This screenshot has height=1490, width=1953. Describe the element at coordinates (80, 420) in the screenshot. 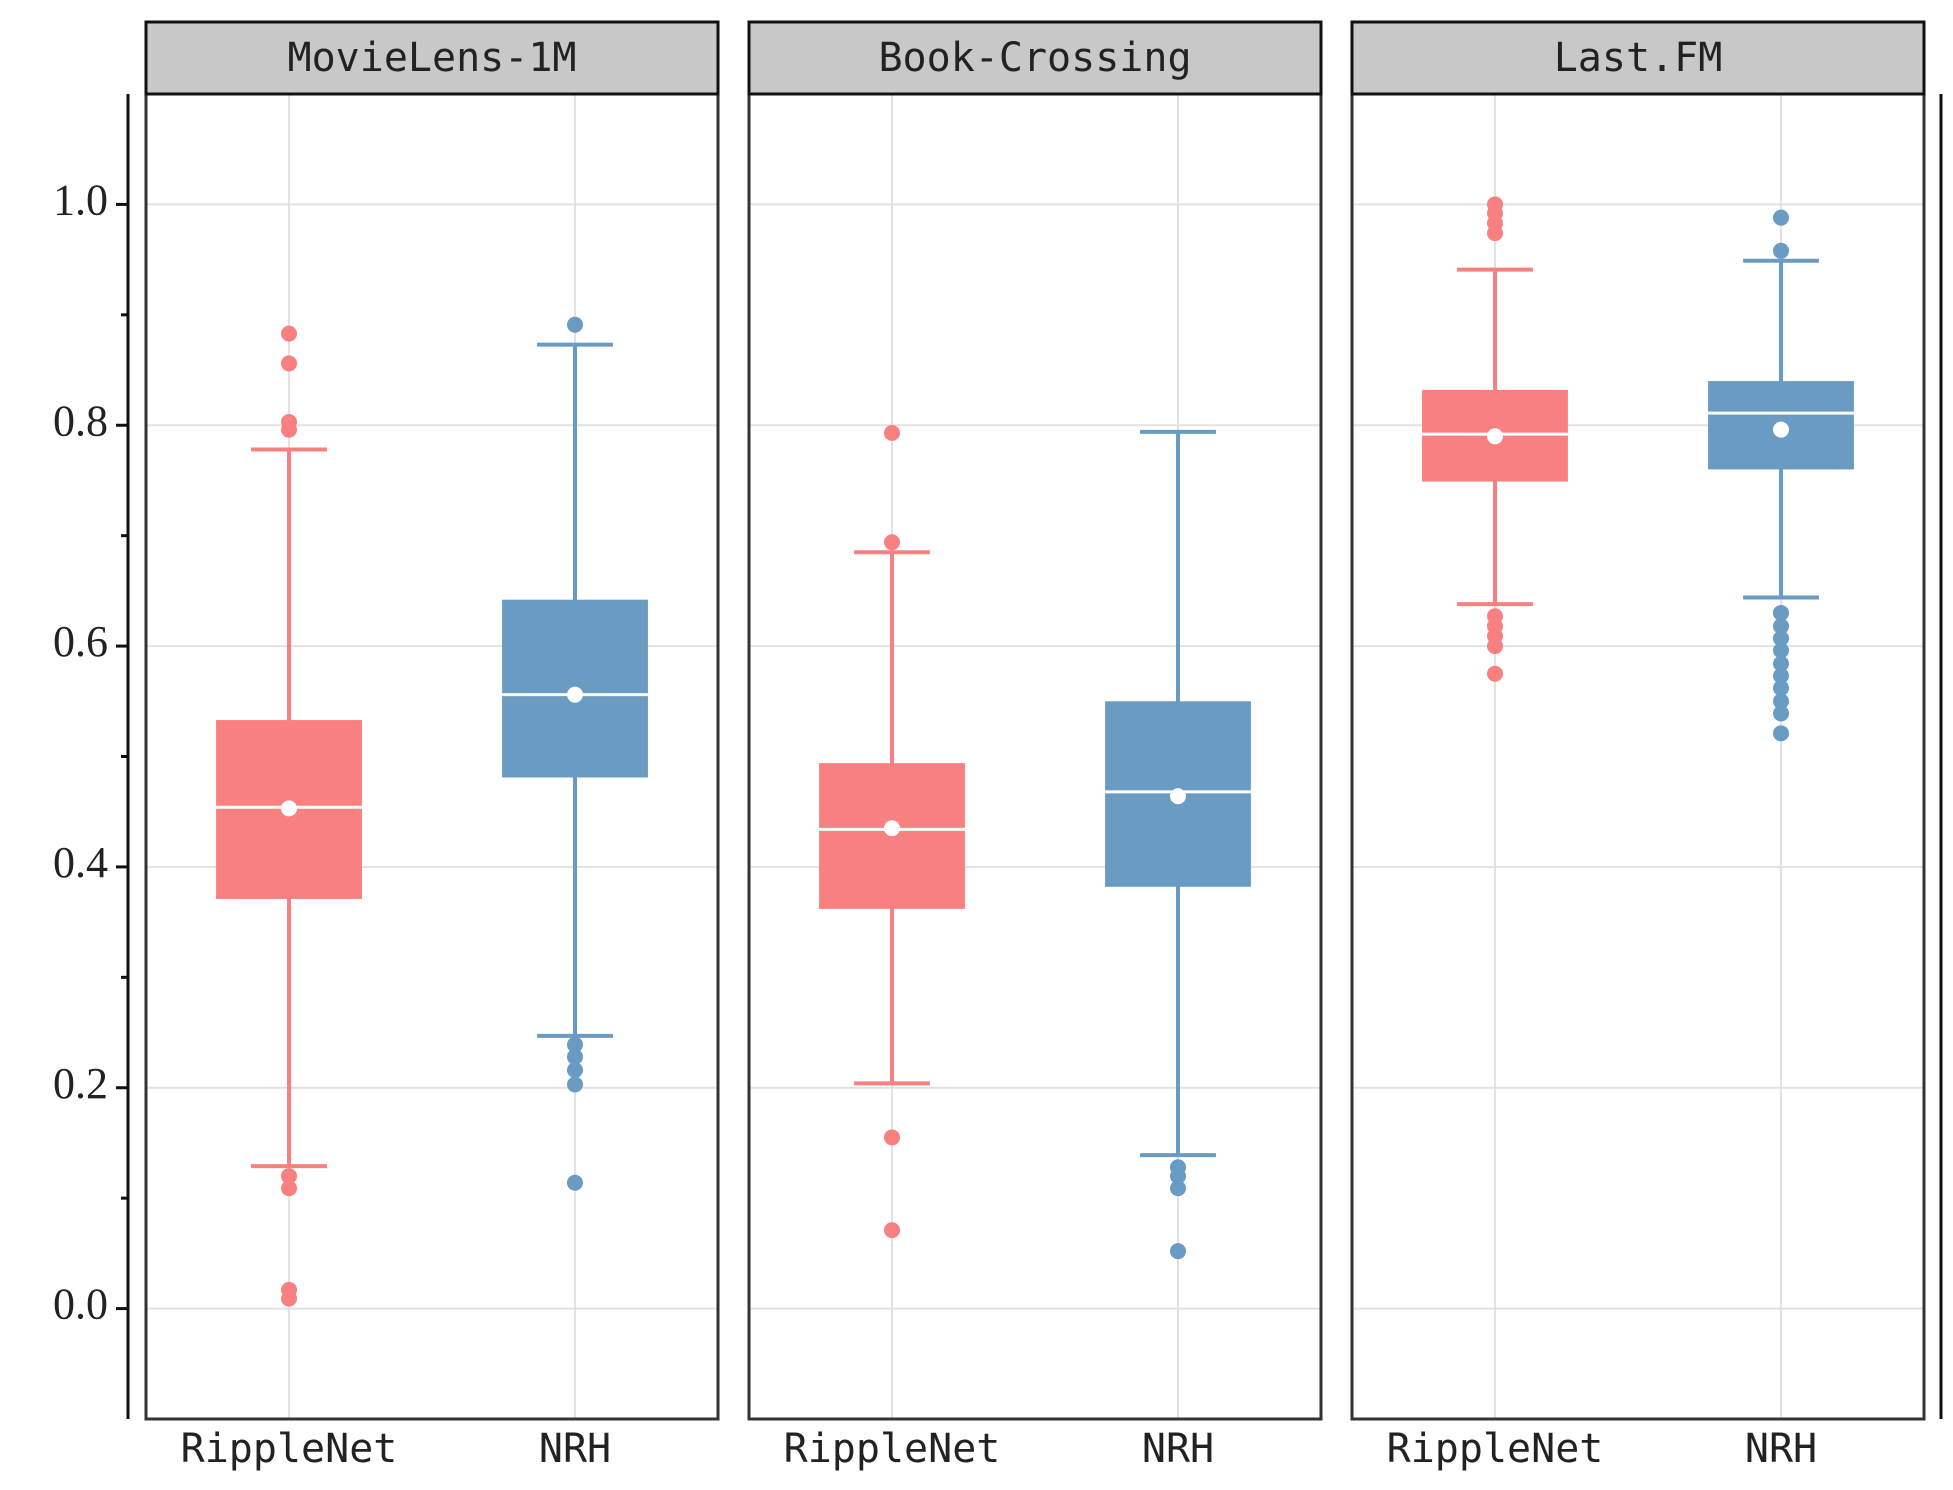

I see `y-tick-label: 0.8` at that location.